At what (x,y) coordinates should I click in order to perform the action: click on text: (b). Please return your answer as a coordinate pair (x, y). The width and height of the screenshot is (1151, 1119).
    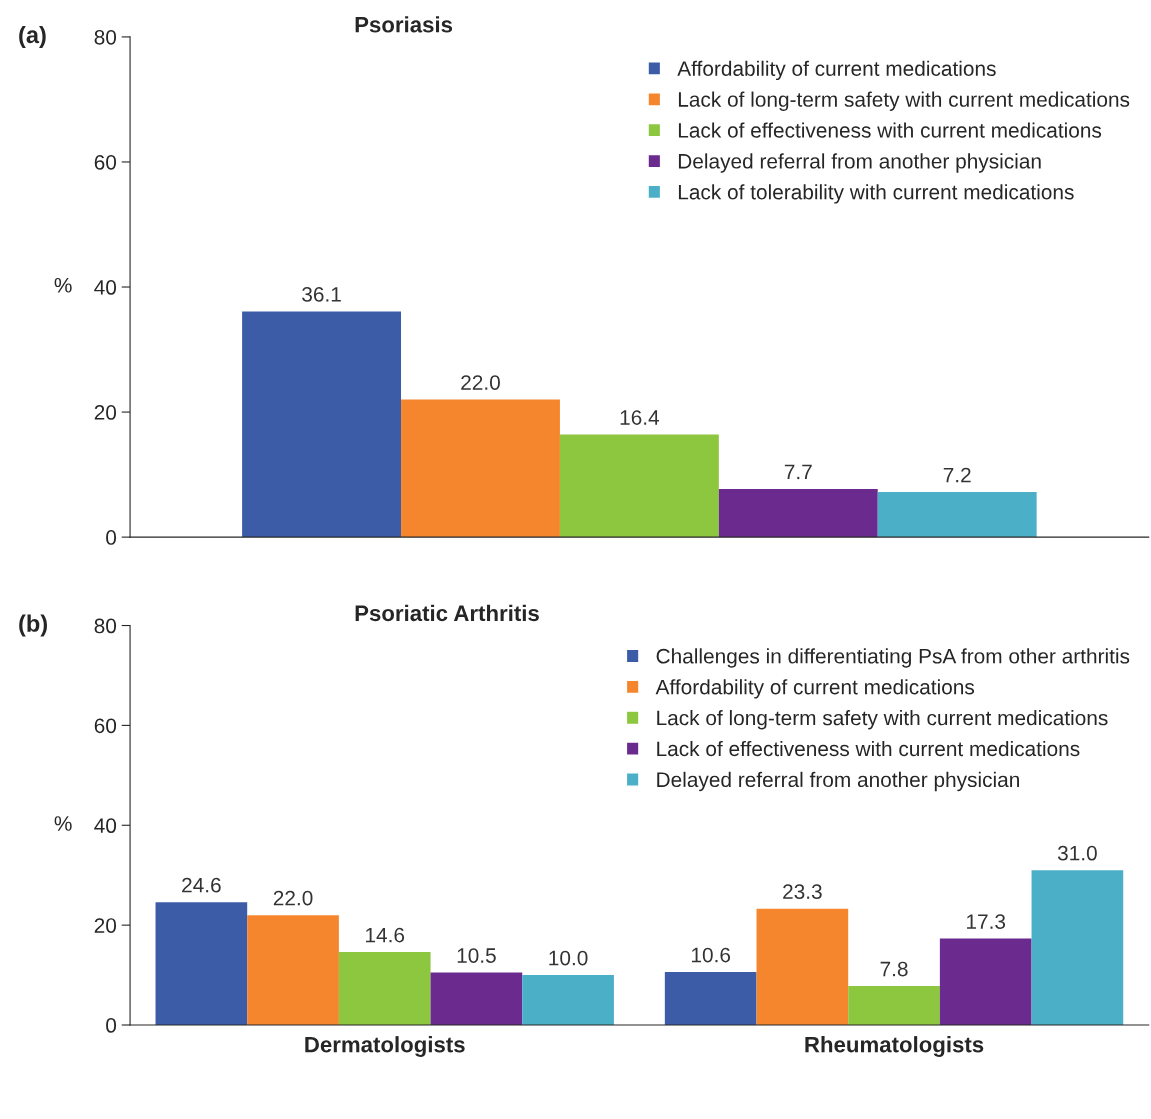
    Looking at the image, I should click on (33, 625).